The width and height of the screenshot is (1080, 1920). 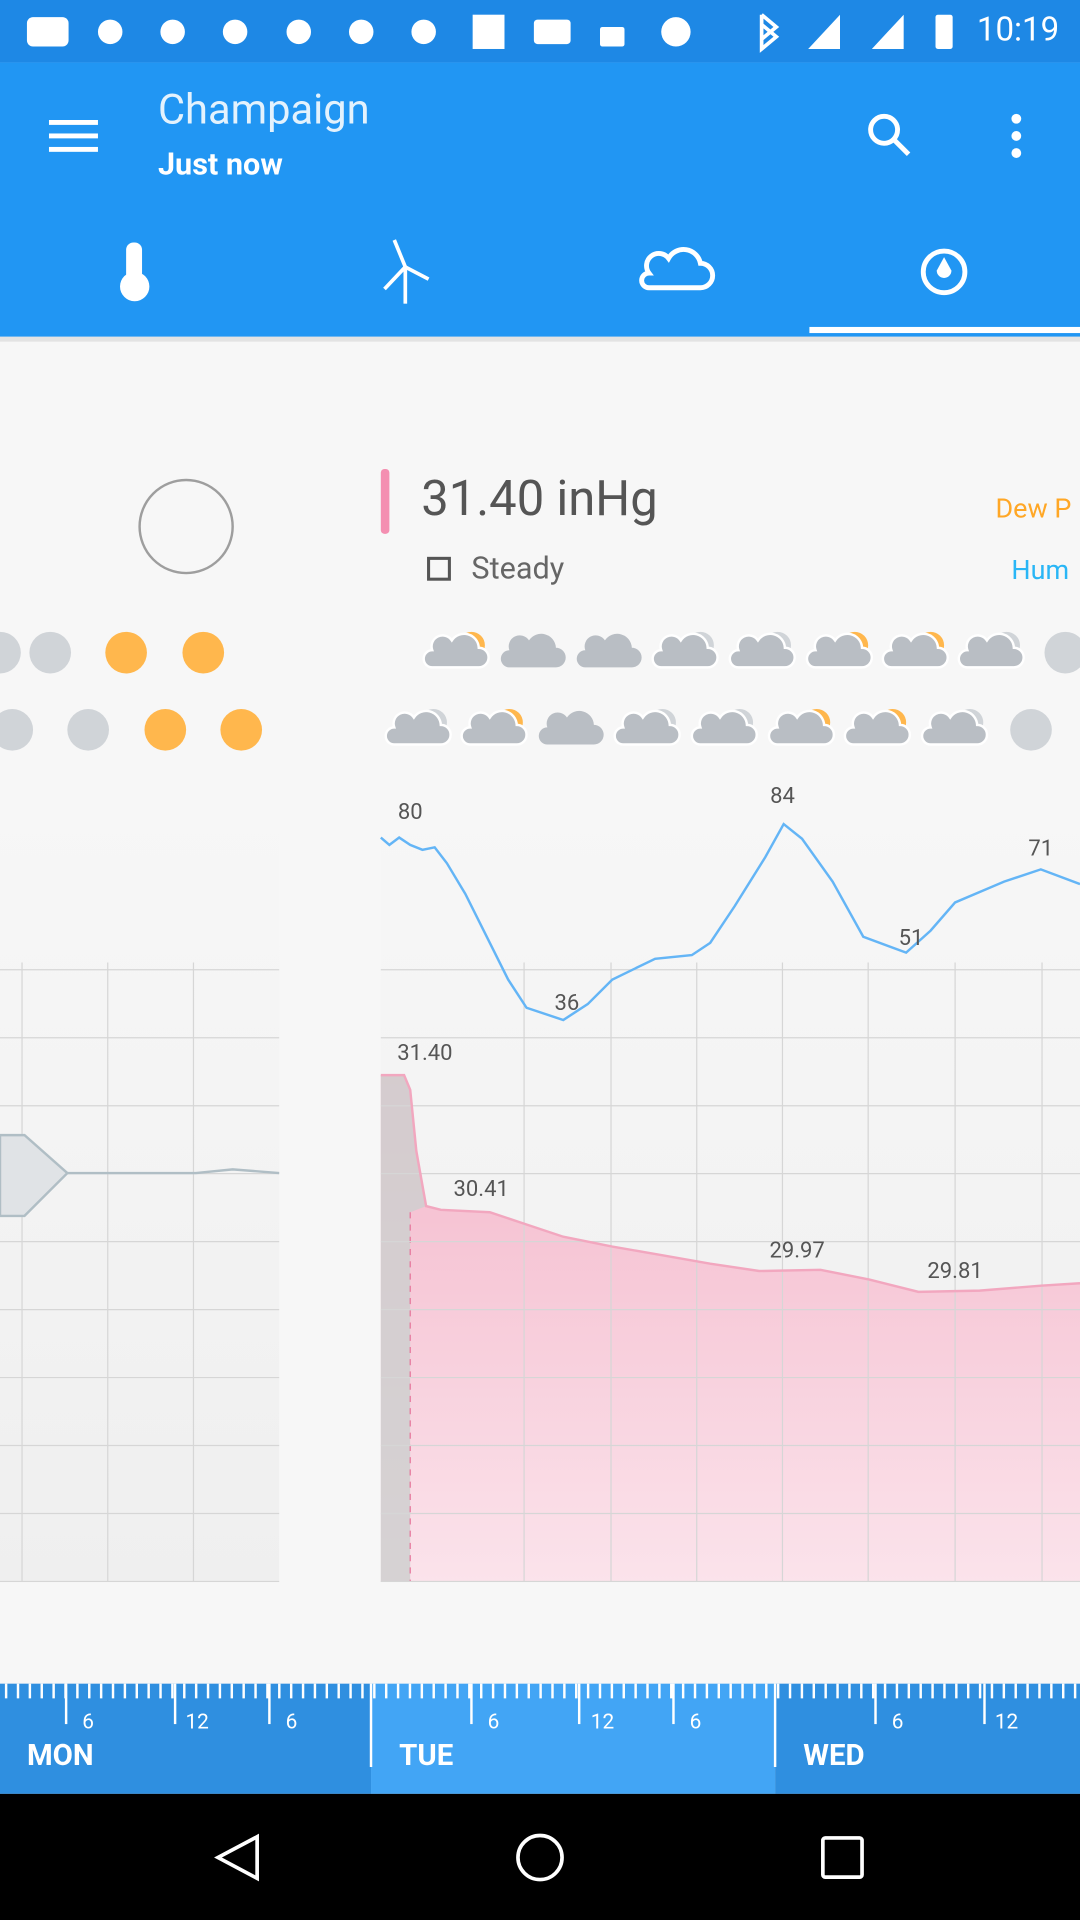 What do you see at coordinates (677, 269) in the screenshot?
I see `cloud-tab` at bounding box center [677, 269].